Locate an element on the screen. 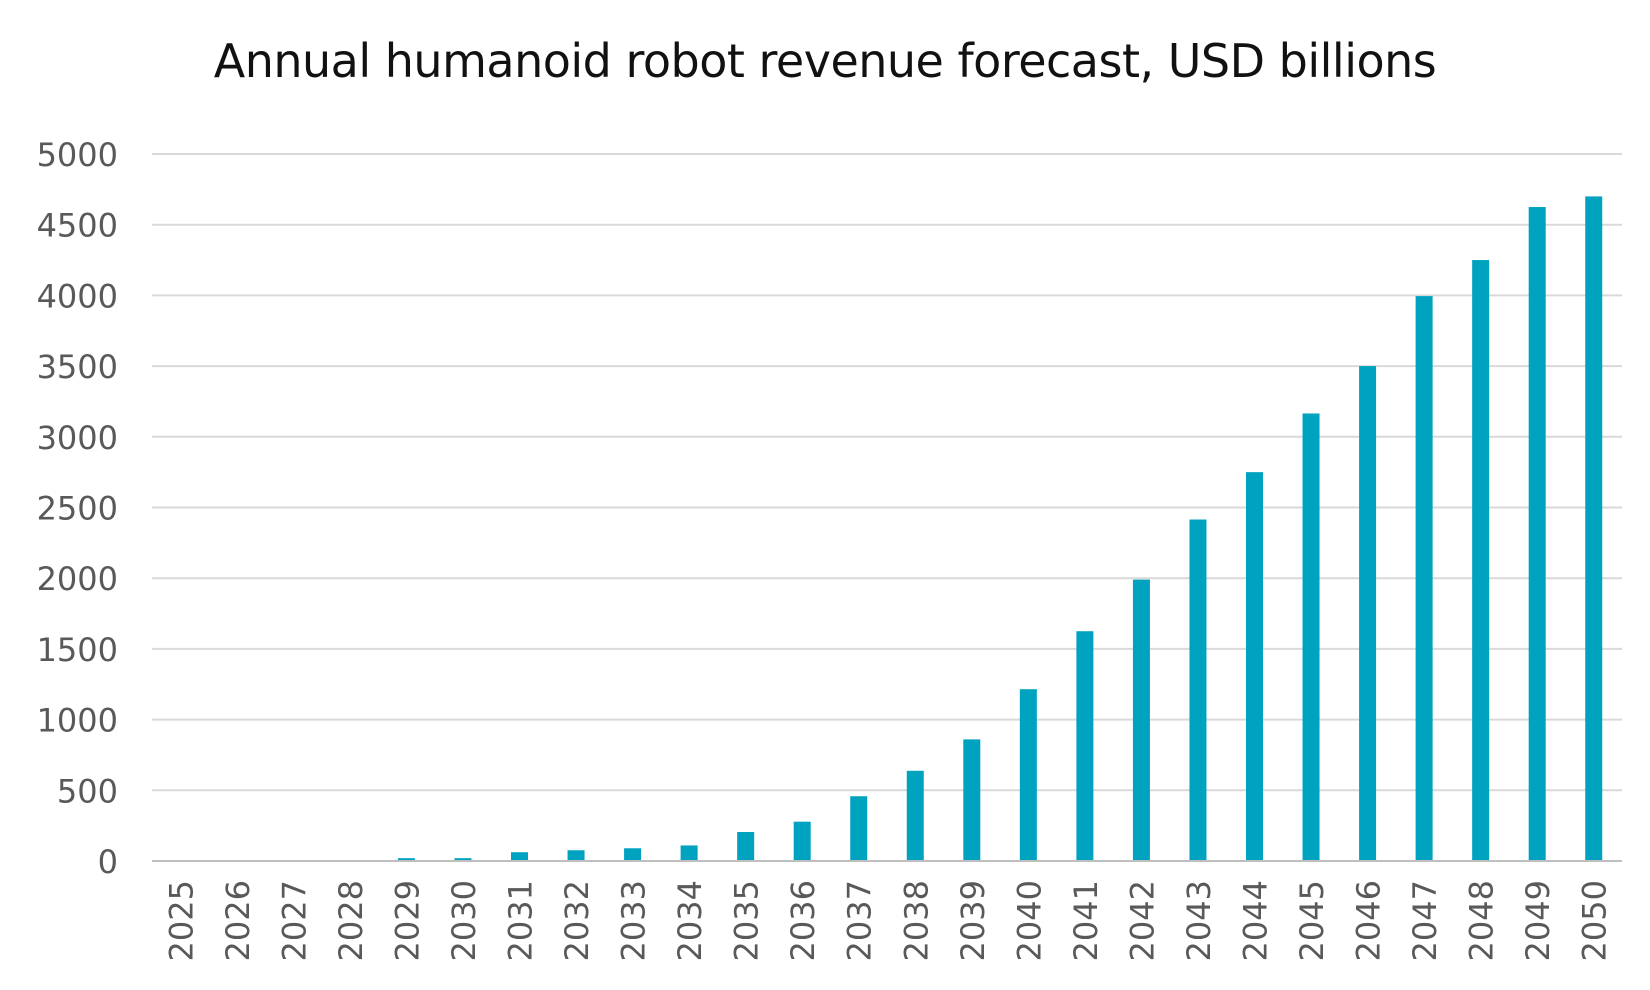 This screenshot has height=990, width=1650. x-tick-label: 2050 is located at coordinates (1595, 920).